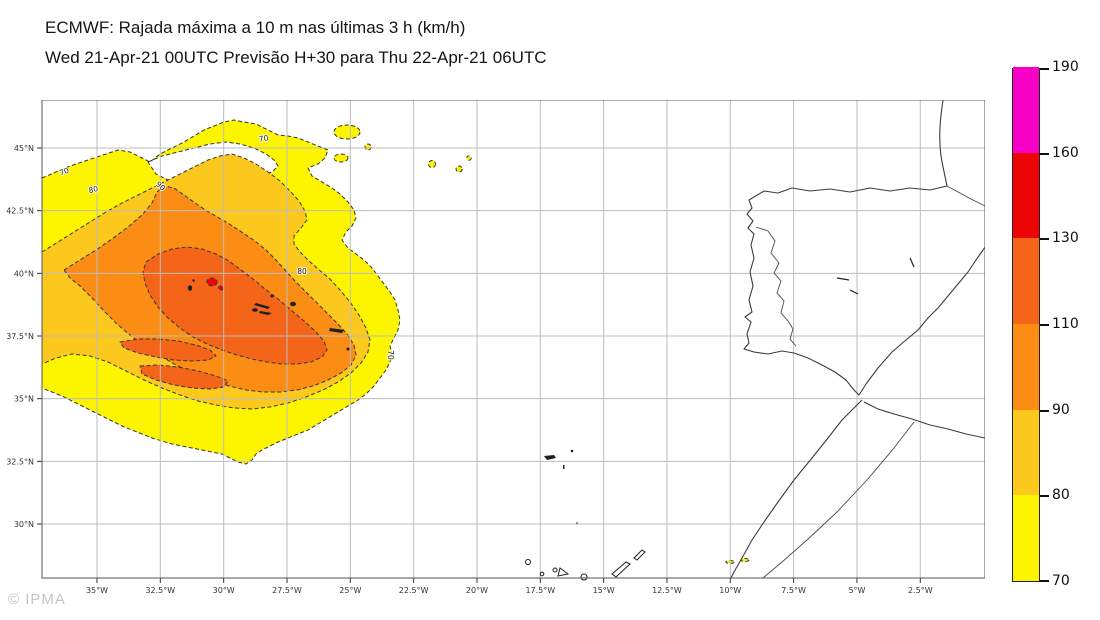  I want to click on sao-jorge-island, so click(262, 306).